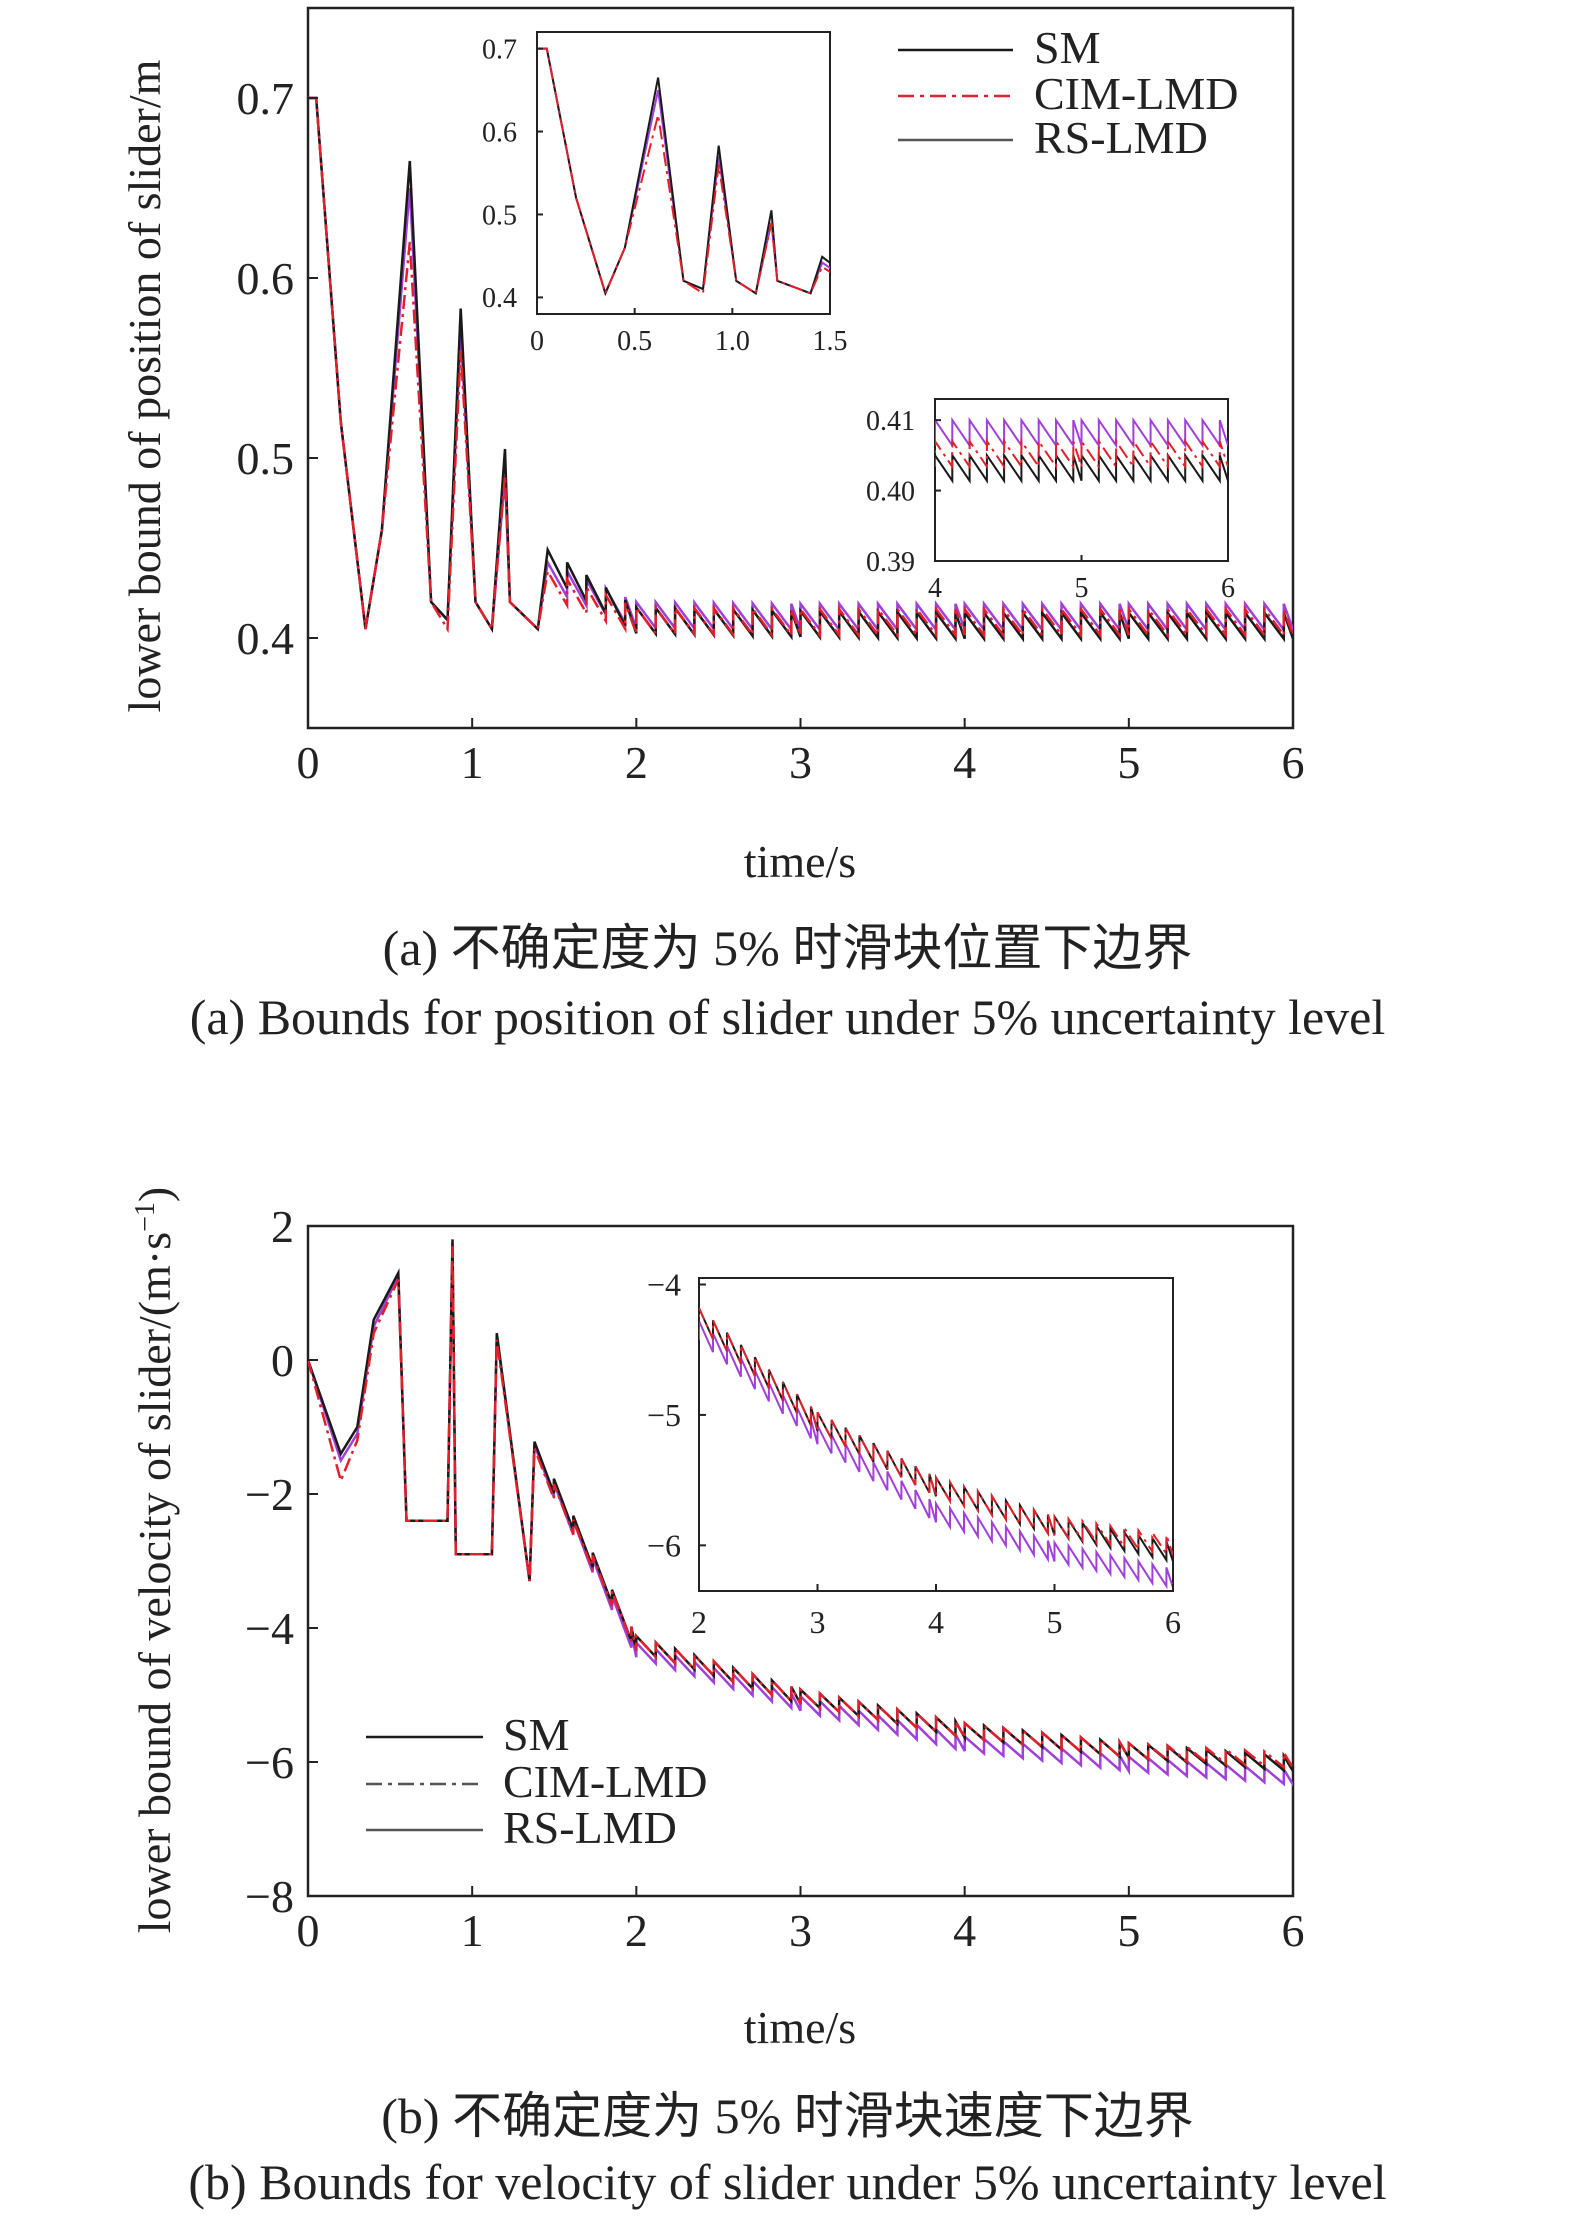 This screenshot has height=2217, width=1575. What do you see at coordinates (144, 385) in the screenshot?
I see `y-axis-label: lower bound of position of slider/m` at bounding box center [144, 385].